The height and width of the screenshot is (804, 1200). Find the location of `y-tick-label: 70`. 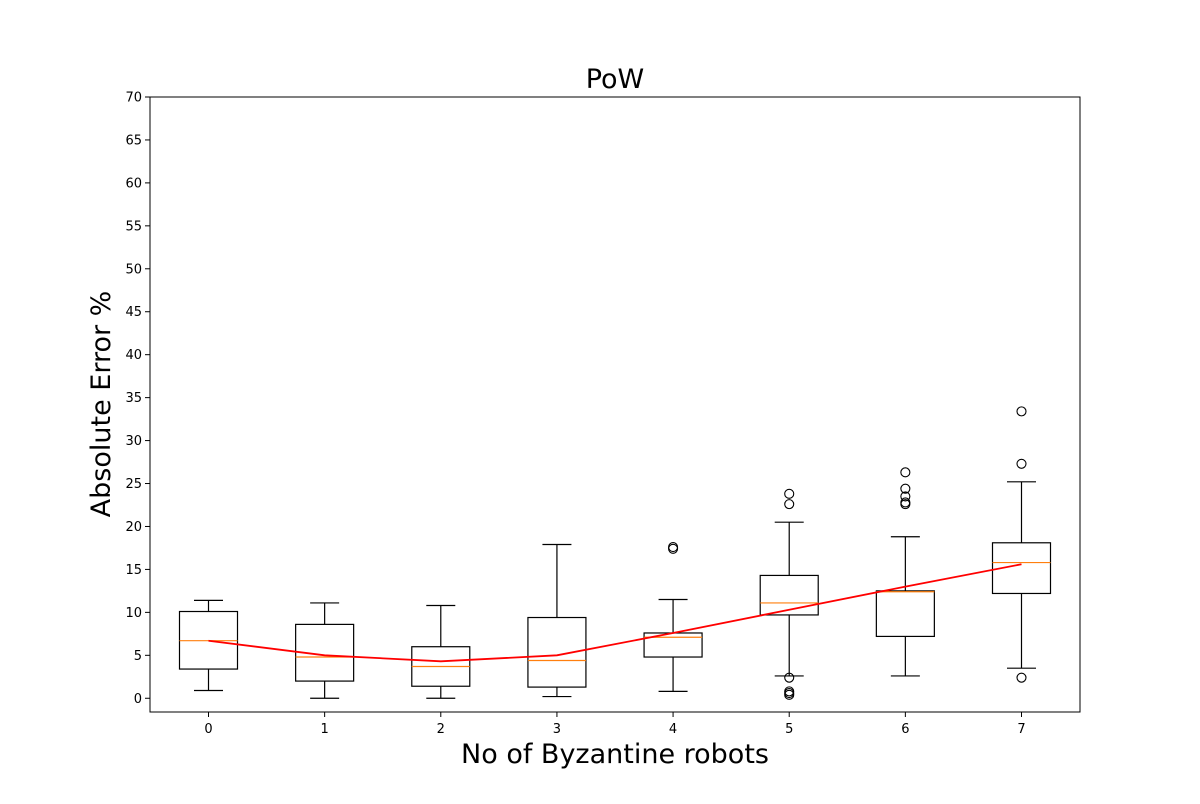

y-tick-label: 70 is located at coordinates (133, 98).